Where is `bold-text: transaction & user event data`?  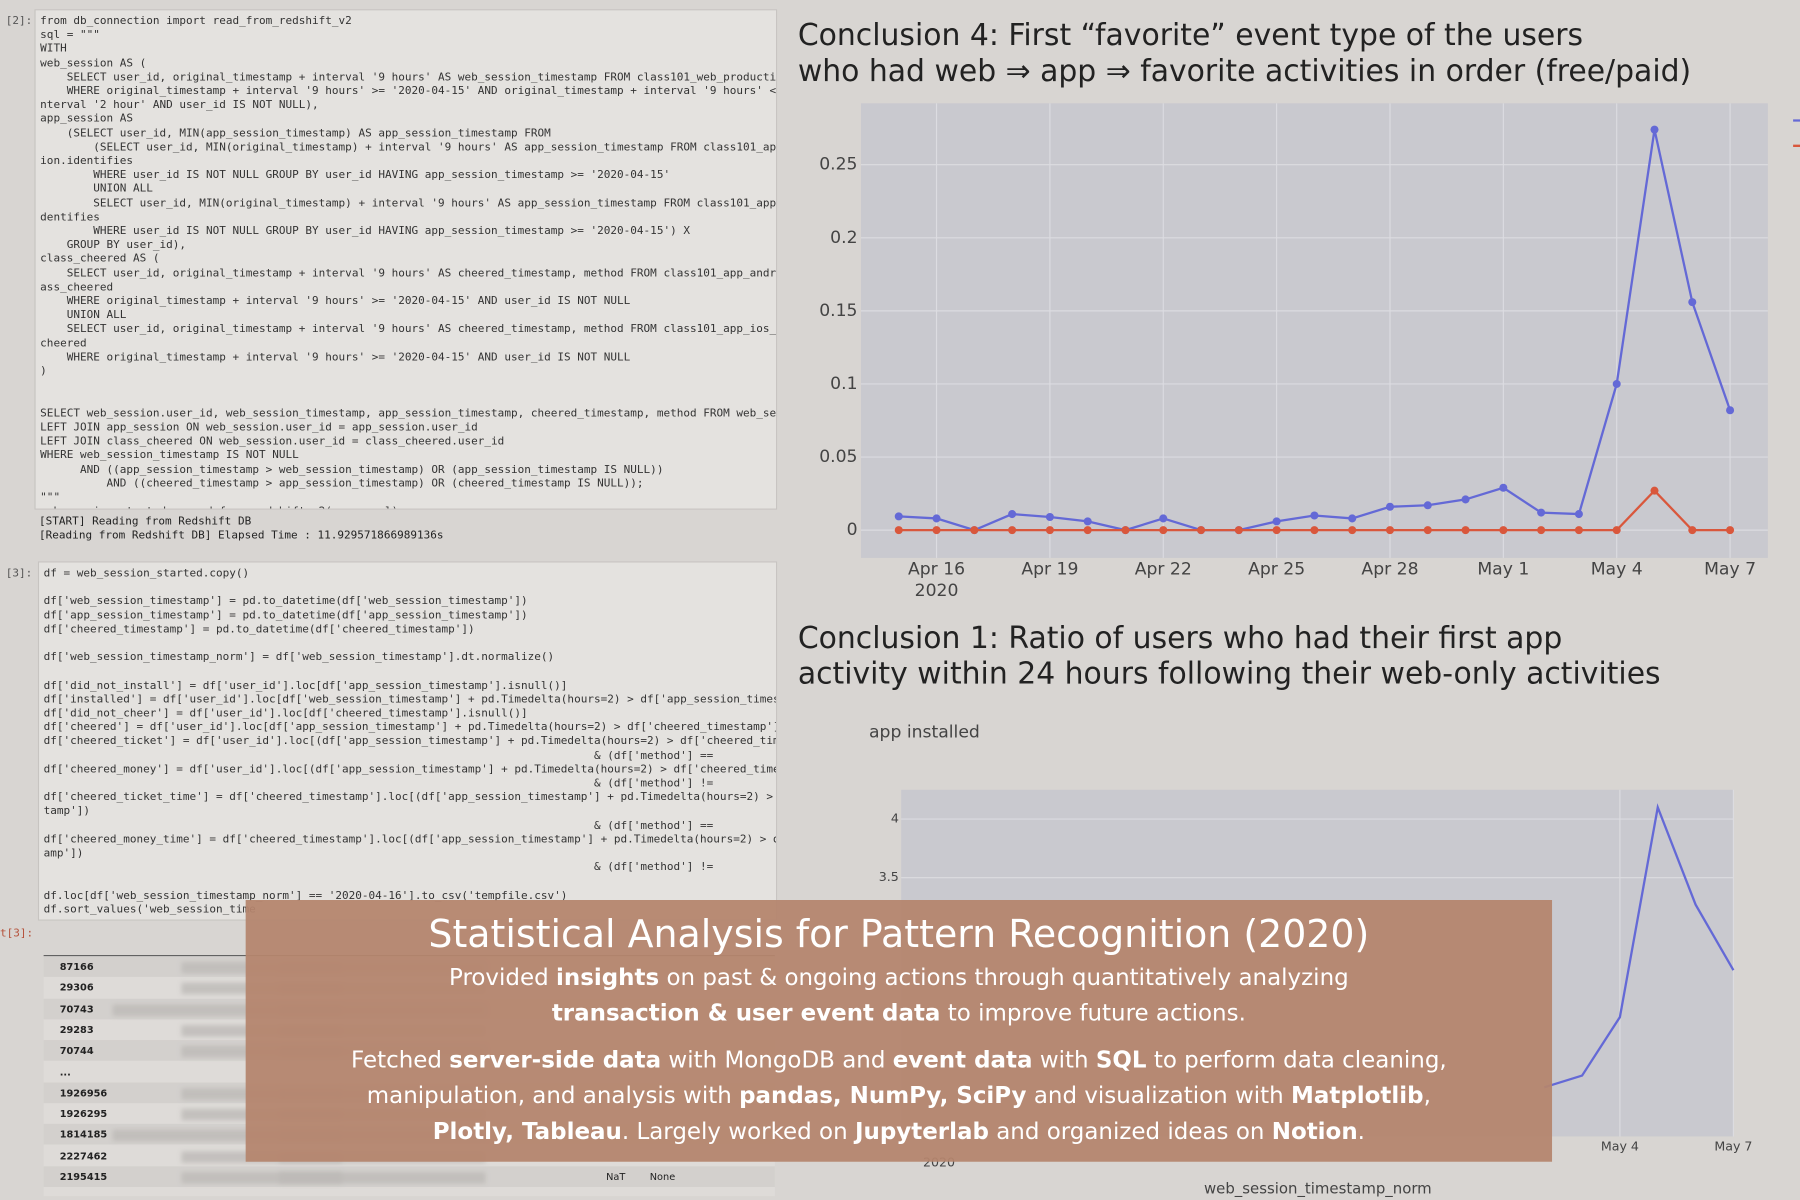 bold-text: transaction & user event data is located at coordinates (746, 1012).